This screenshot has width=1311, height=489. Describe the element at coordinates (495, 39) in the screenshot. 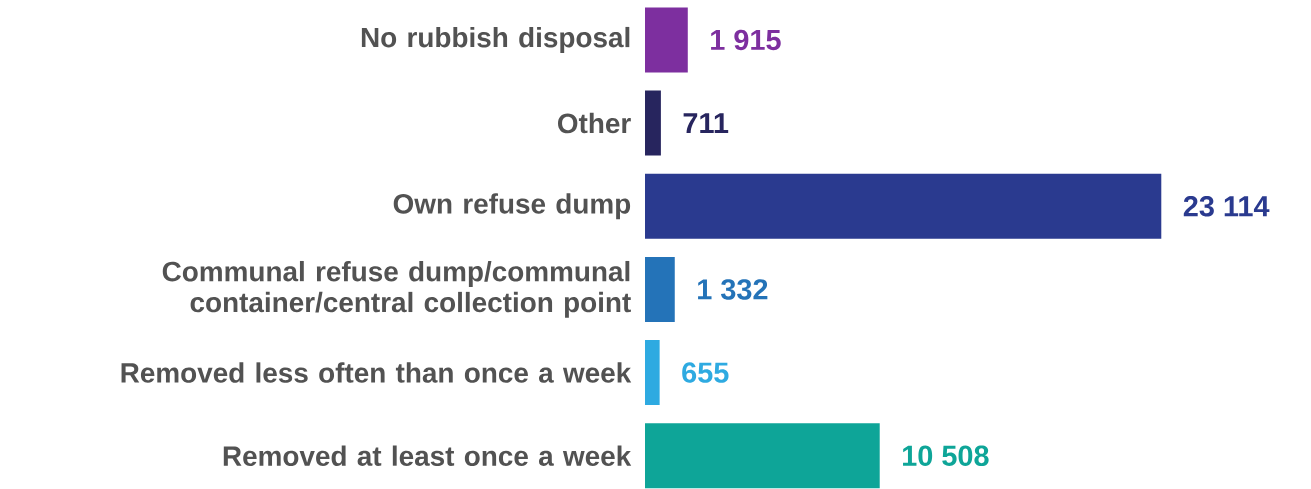

I see `y-tick-label: No rubbish disposal` at that location.